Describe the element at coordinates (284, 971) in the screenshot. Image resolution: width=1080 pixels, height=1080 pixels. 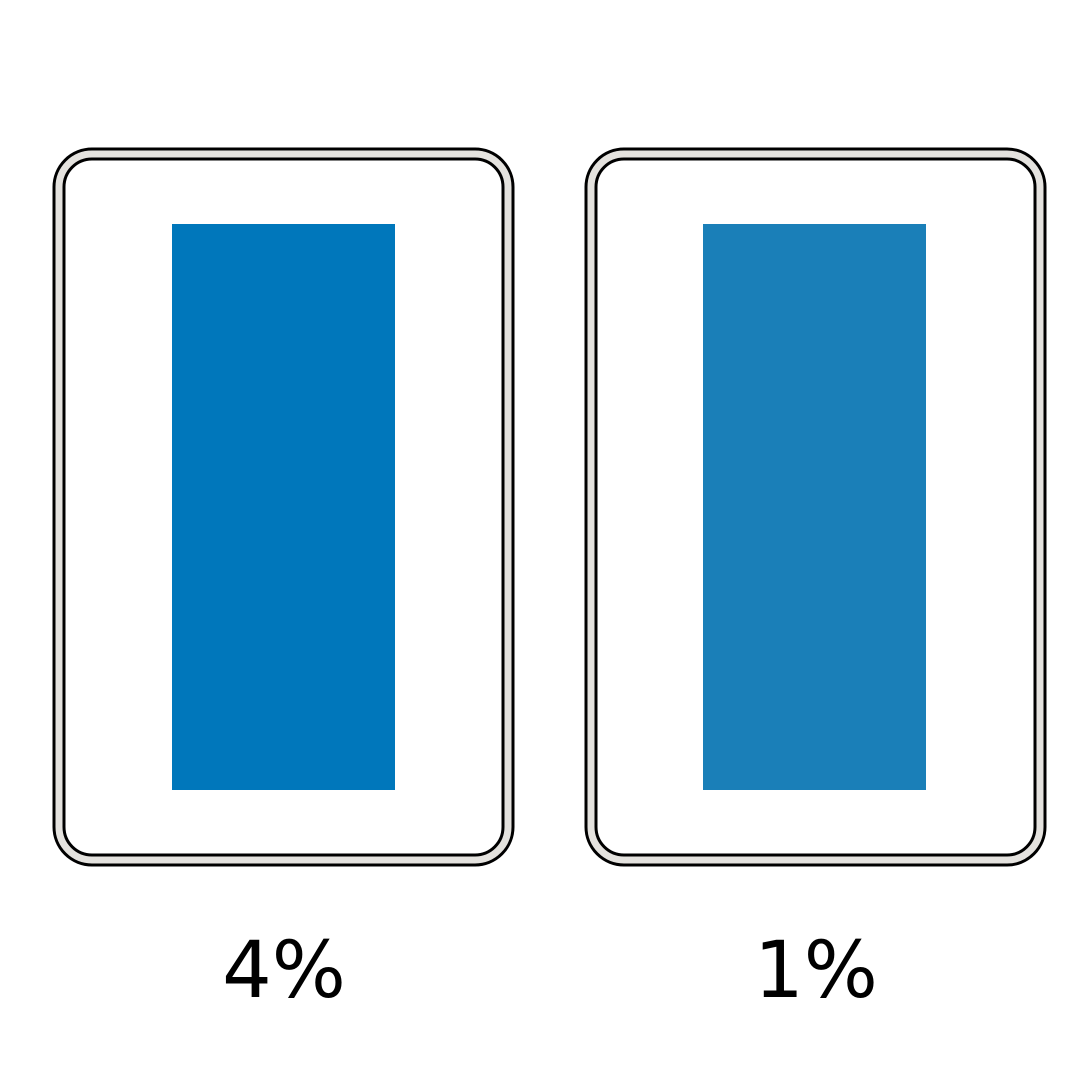
I see `percentage-label-left: 4%` at that location.